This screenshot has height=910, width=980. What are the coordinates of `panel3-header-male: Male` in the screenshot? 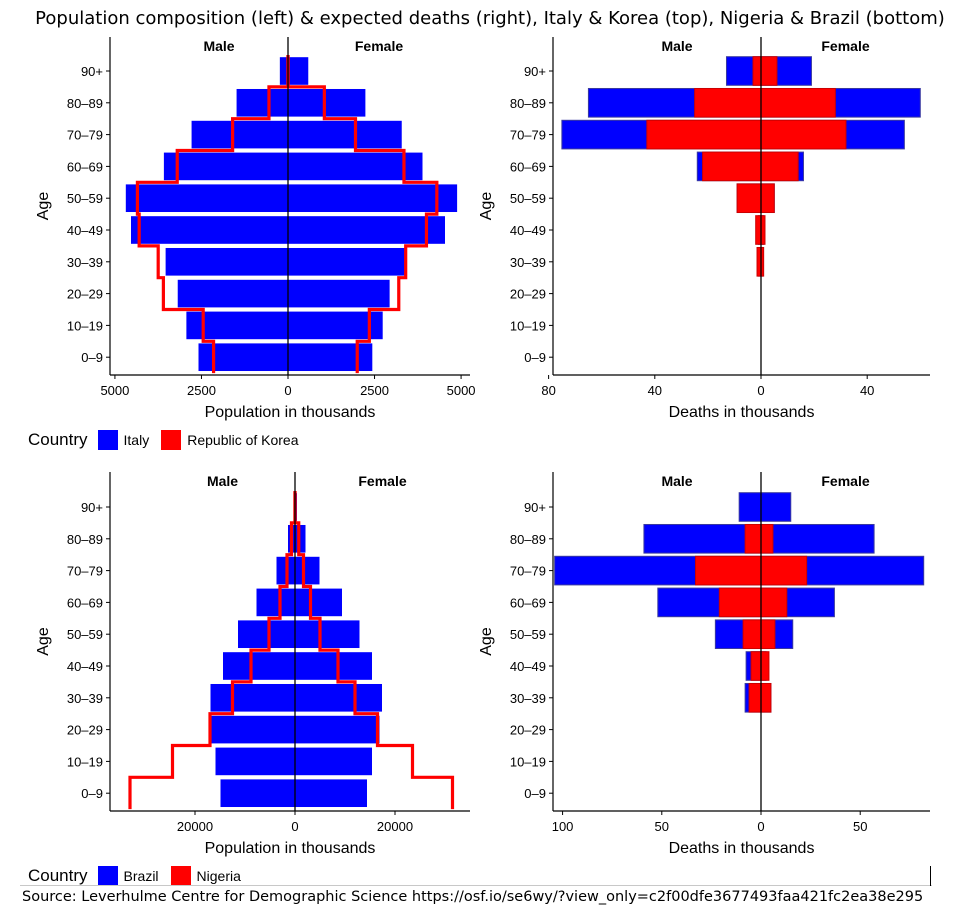 It's located at (222, 481).